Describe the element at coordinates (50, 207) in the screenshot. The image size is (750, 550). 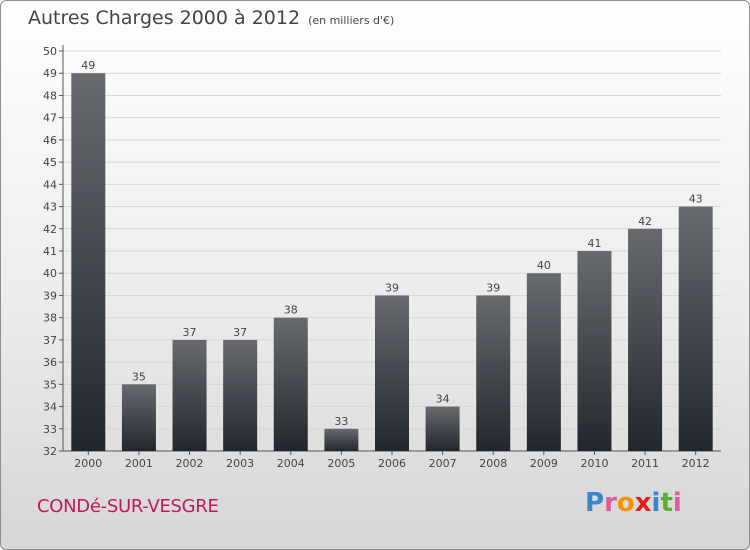
I see `y-tick-label: 43` at that location.